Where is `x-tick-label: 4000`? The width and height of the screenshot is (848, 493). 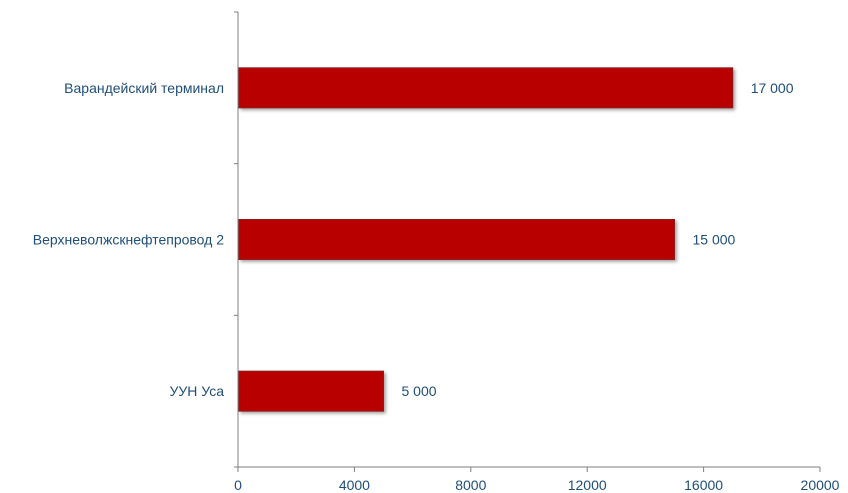
x-tick-label: 4000 is located at coordinates (354, 485).